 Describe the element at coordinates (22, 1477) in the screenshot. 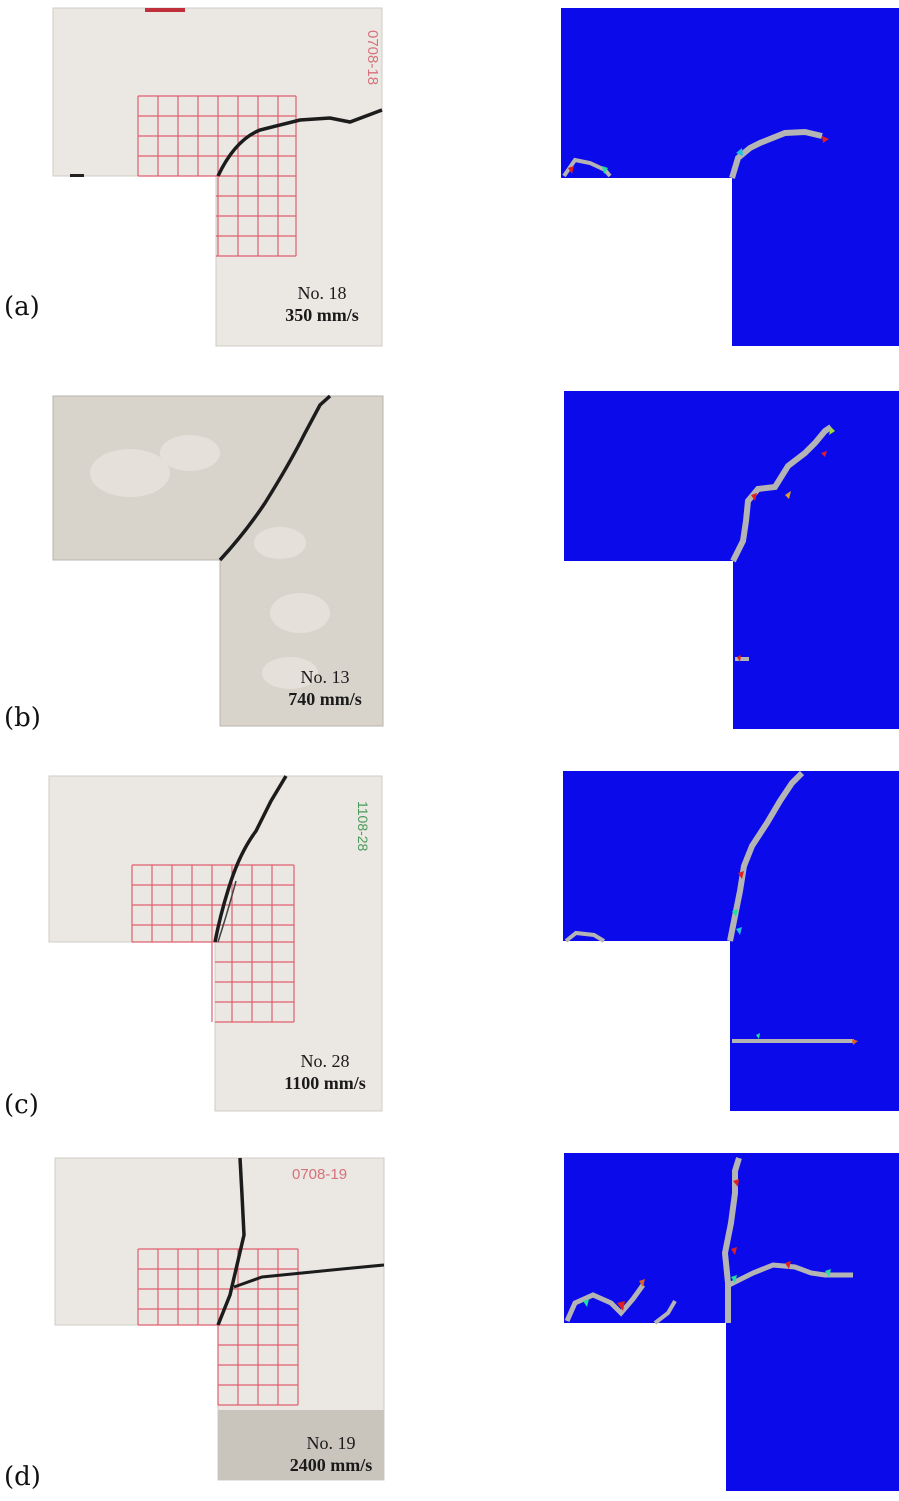

I see `panel-label-d: (d)` at that location.